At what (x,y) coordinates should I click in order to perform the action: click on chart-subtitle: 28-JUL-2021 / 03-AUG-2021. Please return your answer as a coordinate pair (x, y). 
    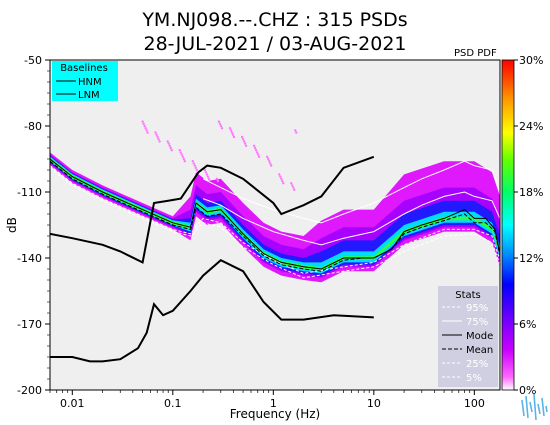
    Looking at the image, I should click on (275, 44).